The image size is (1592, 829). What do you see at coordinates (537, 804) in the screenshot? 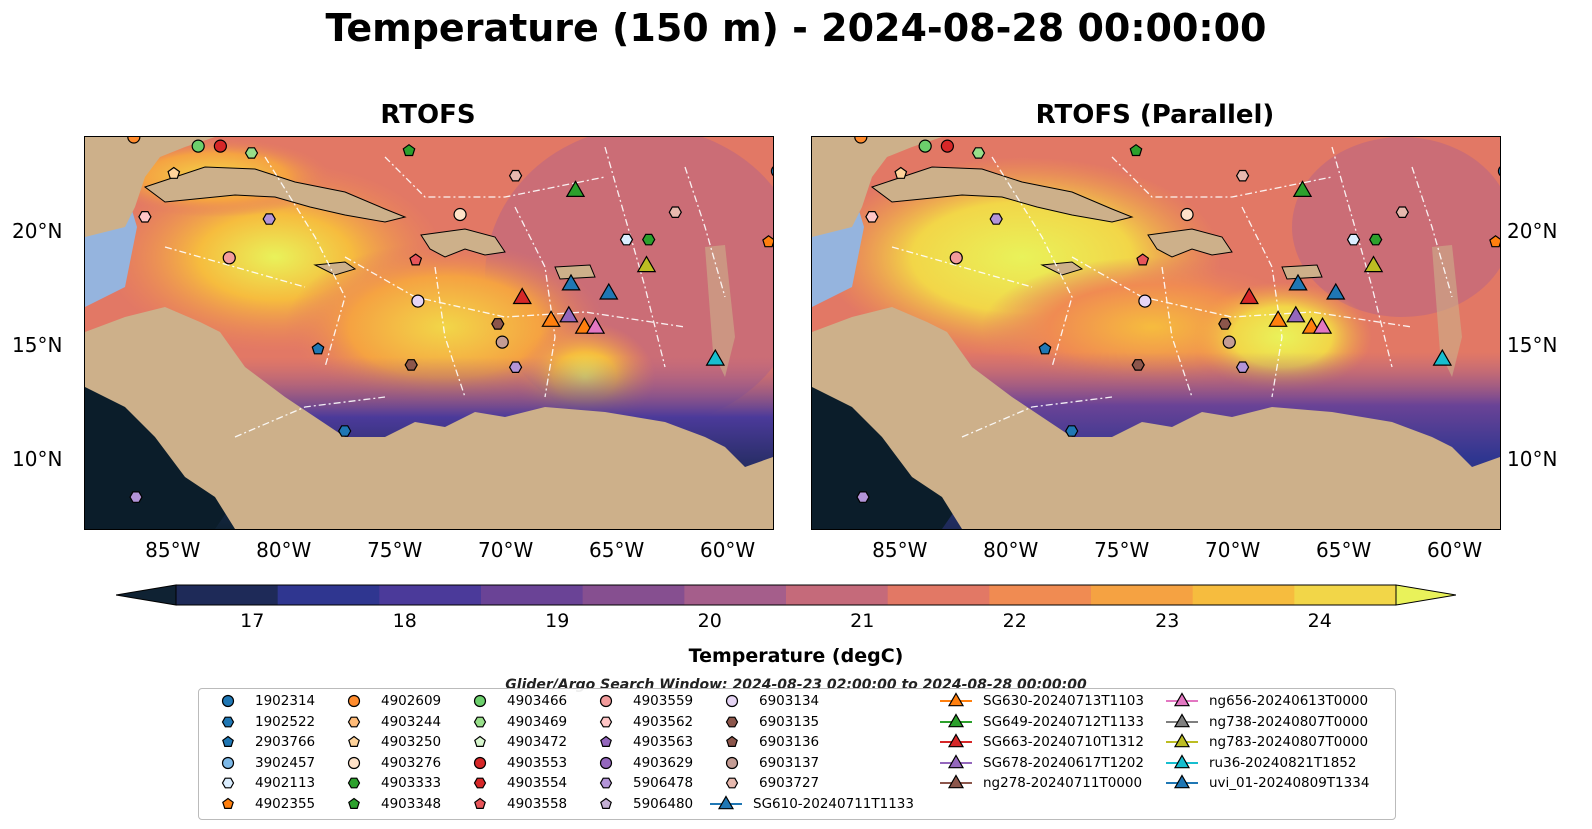
I see `legend-label: 4903558` at bounding box center [537, 804].